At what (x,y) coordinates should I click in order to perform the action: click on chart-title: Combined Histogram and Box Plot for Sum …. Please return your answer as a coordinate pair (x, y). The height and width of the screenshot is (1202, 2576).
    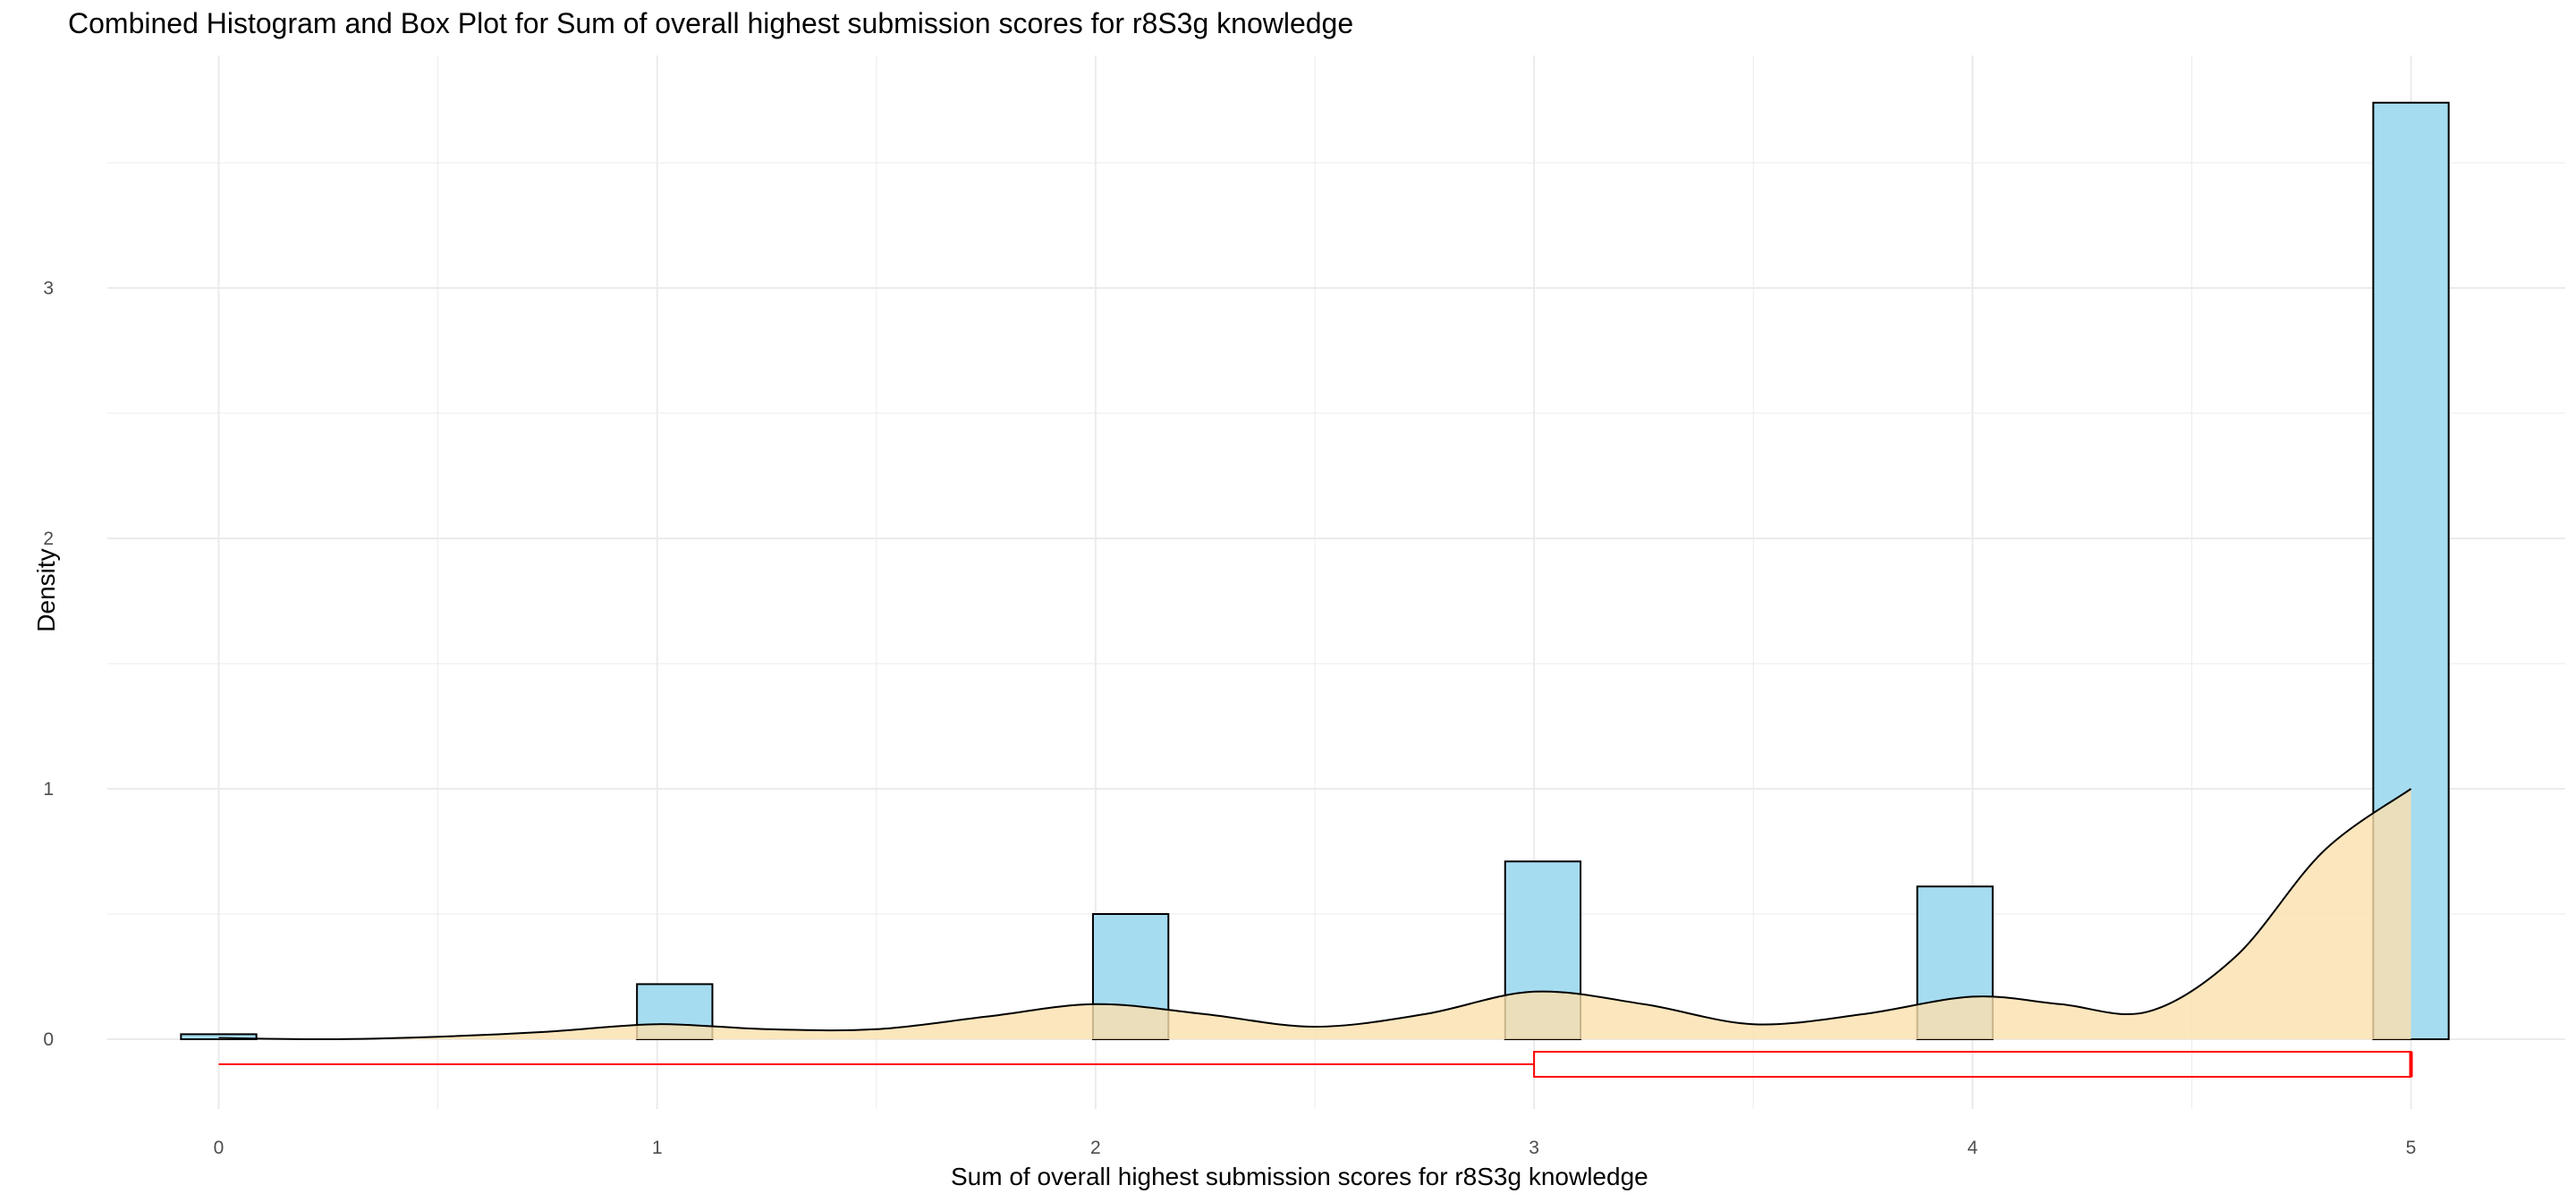
    Looking at the image, I should click on (711, 23).